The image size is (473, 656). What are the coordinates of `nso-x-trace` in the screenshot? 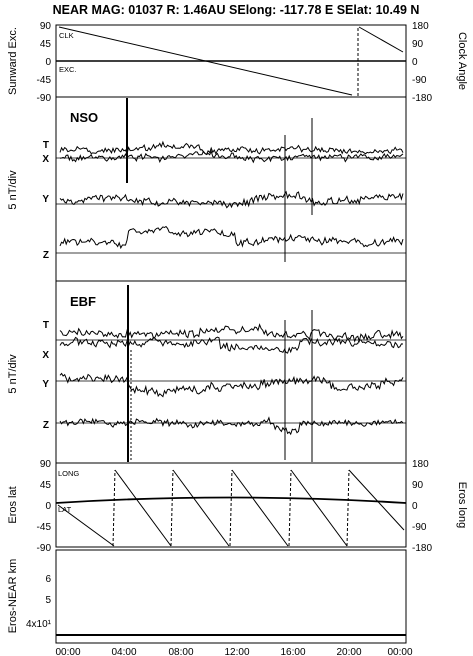 It's located at (231, 156).